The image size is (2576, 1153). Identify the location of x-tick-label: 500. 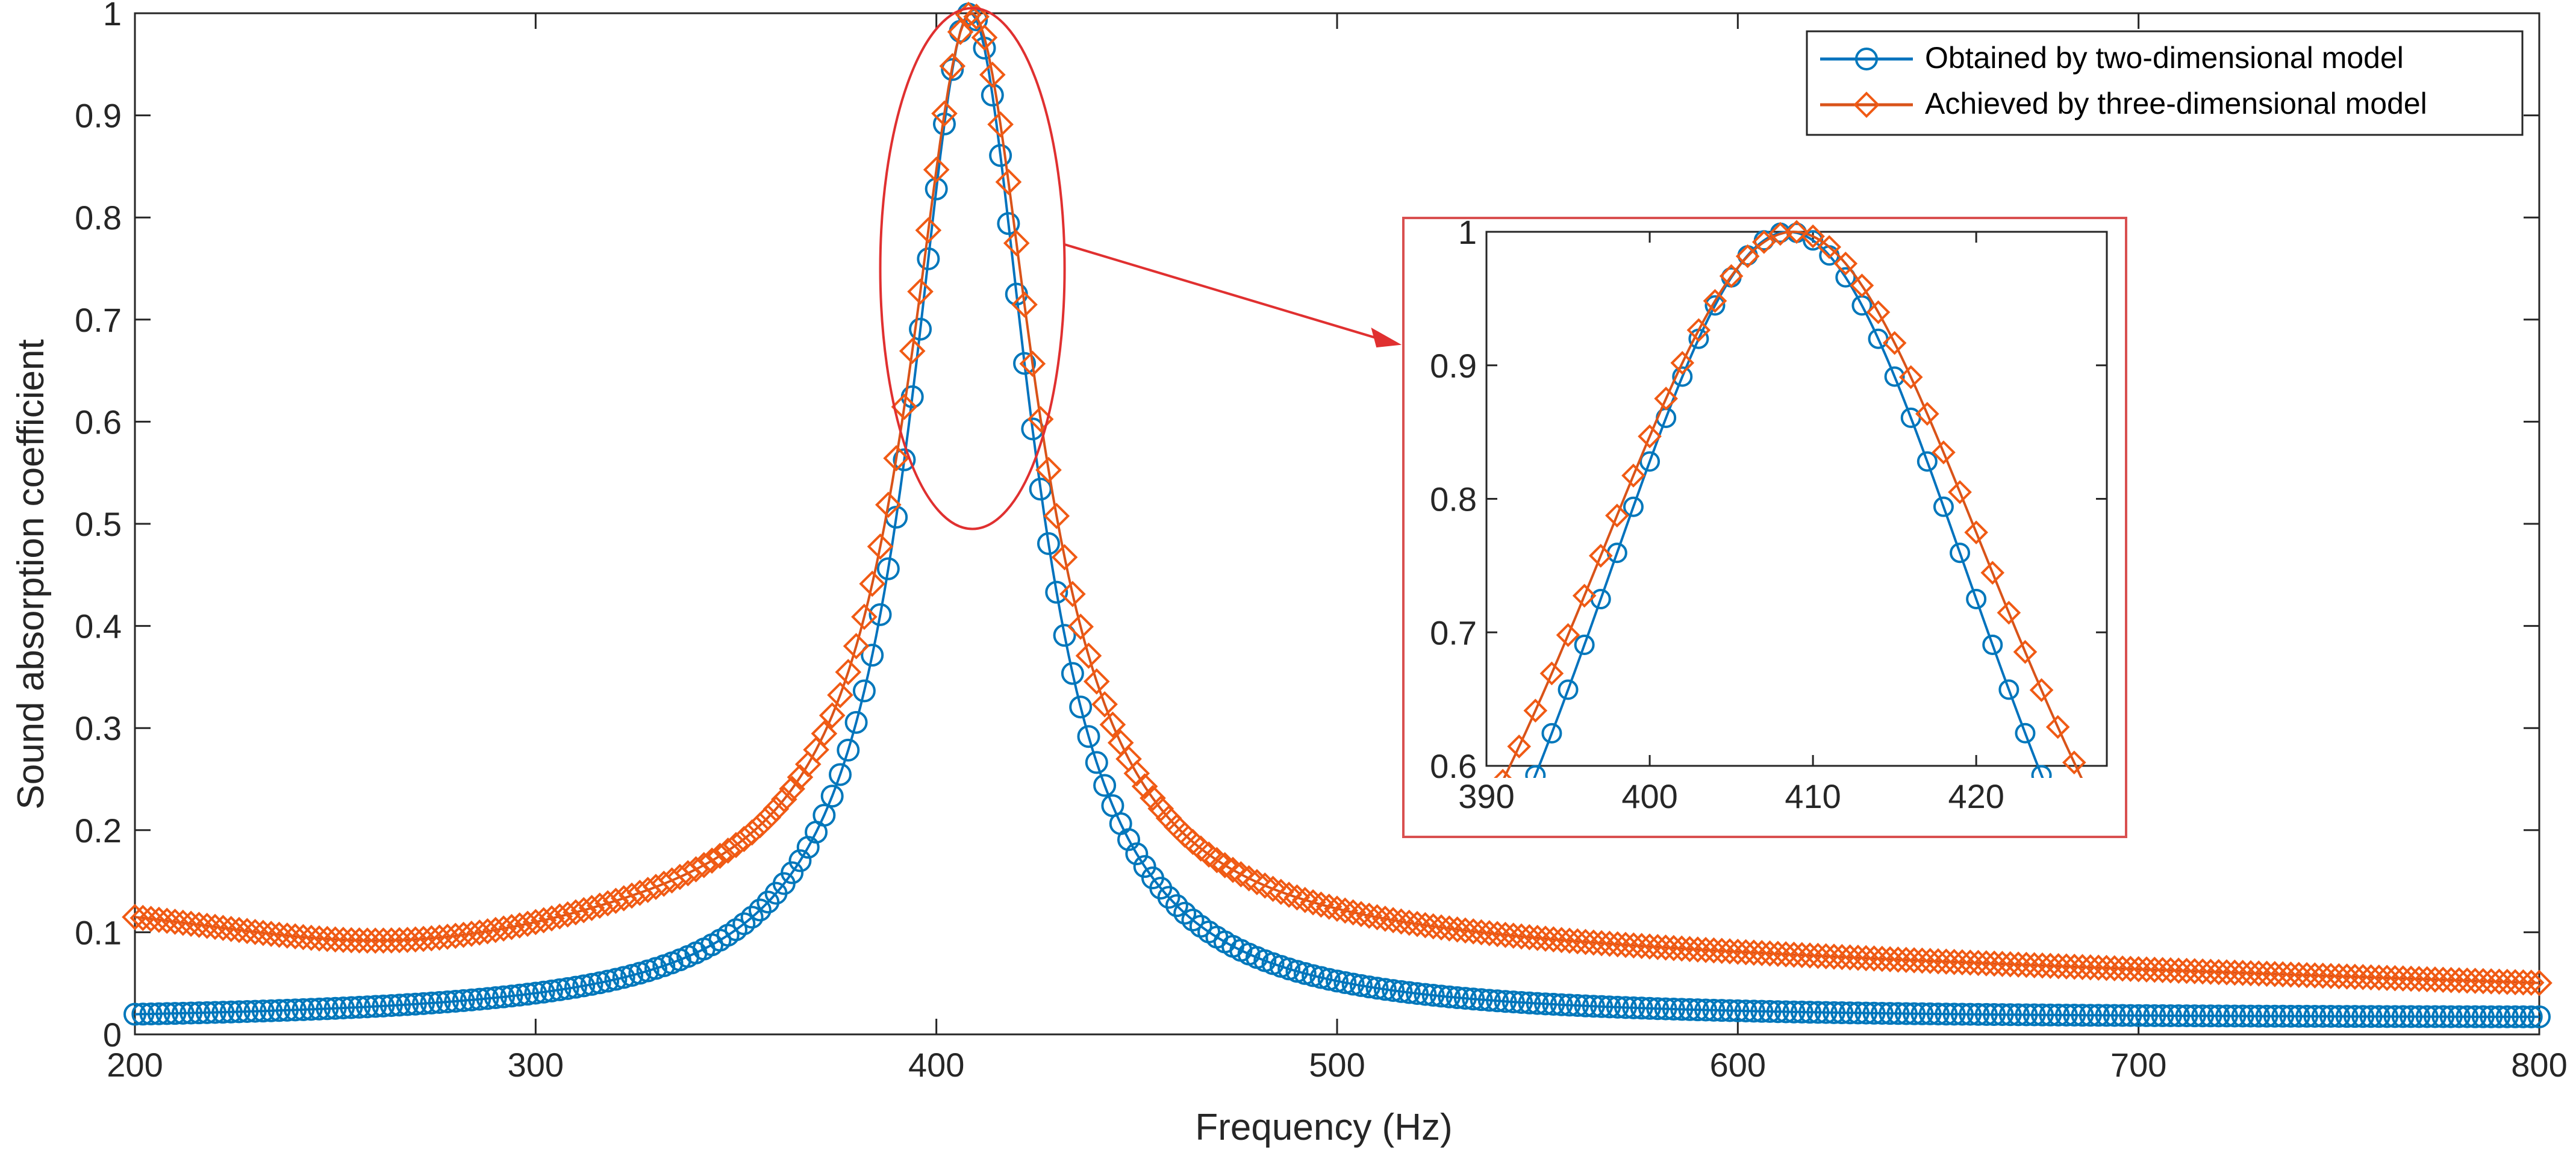
(1337, 1065).